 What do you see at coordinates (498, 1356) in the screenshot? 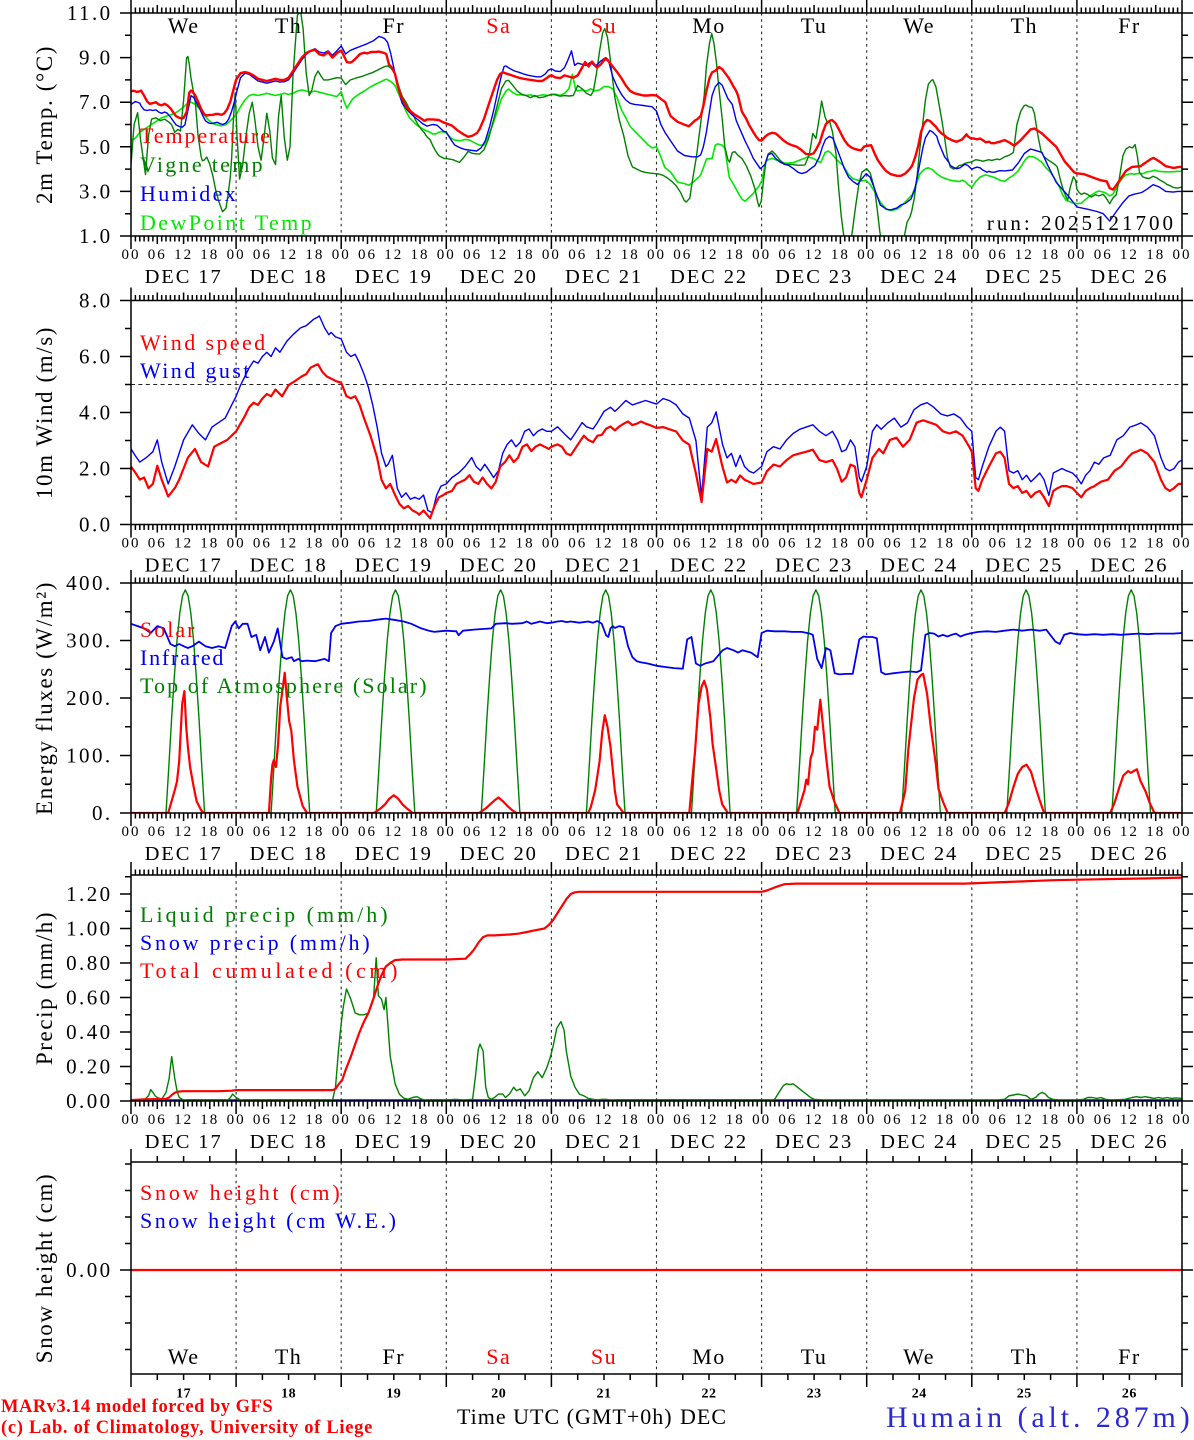
I see `svg-text: Sa` at bounding box center [498, 1356].